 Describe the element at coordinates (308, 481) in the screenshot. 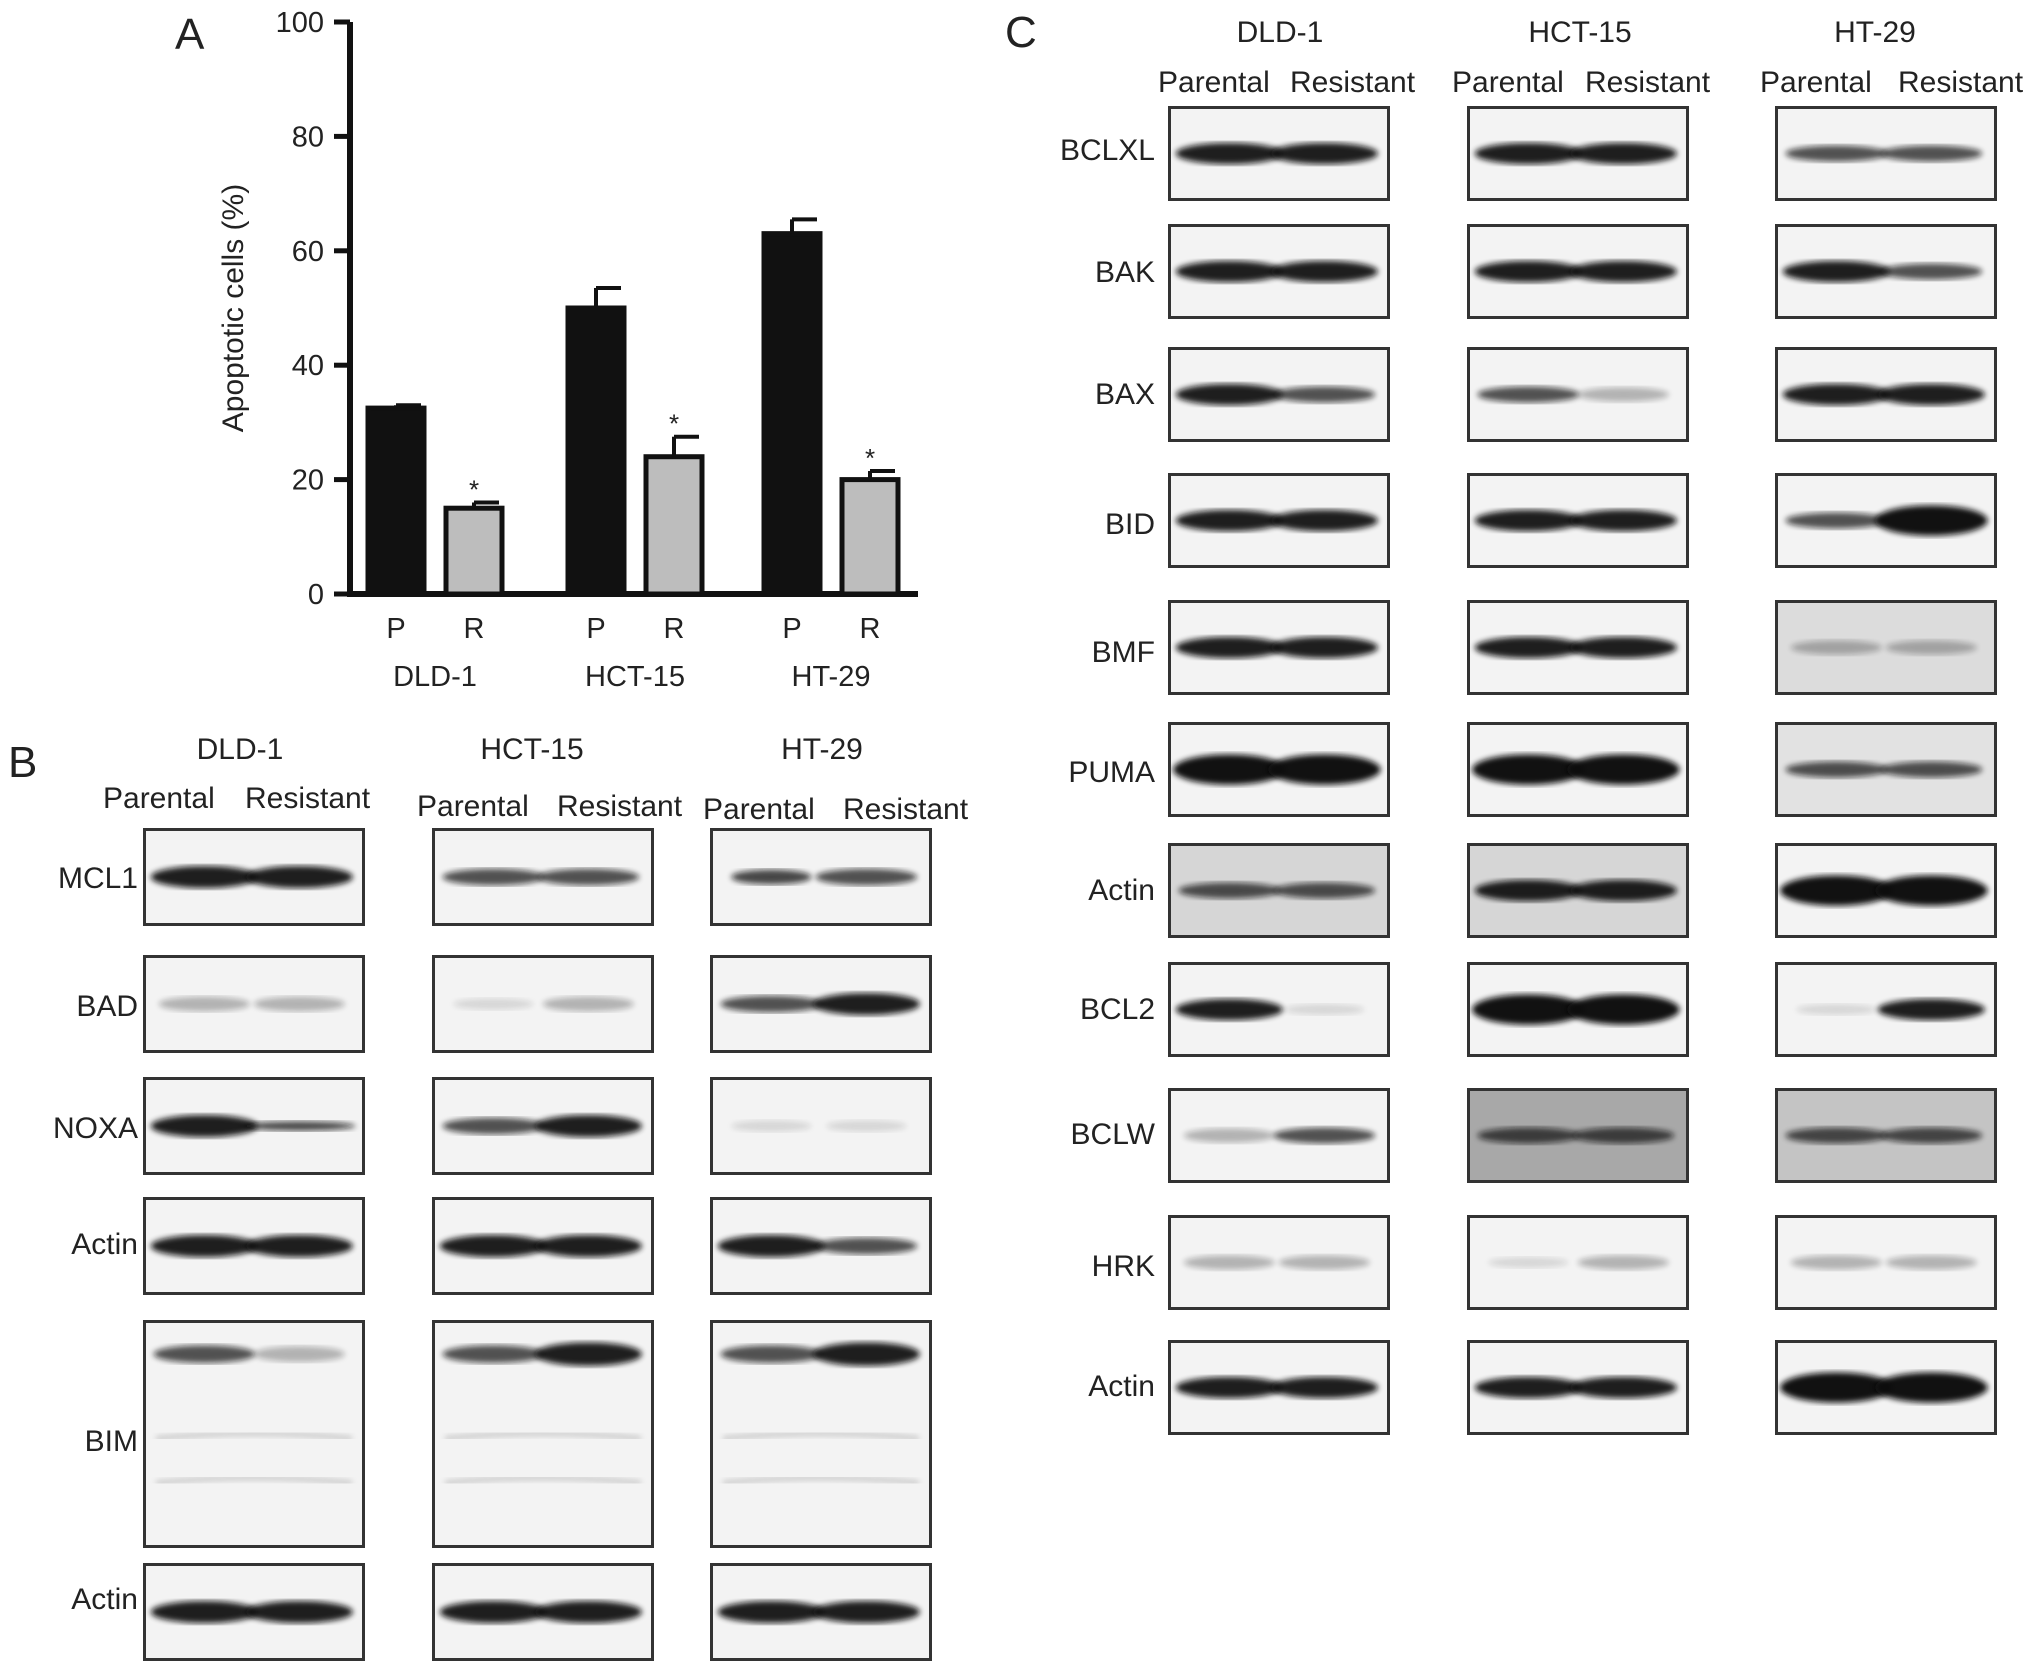

I see `y-tick-label: 20` at that location.